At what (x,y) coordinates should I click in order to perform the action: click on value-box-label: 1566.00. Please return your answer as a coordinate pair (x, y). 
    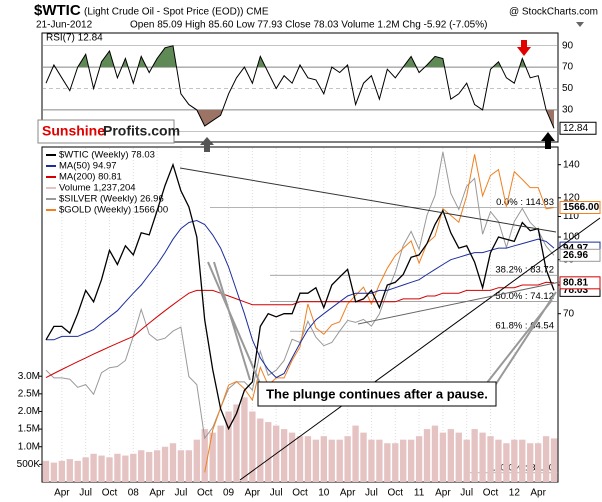
    Looking at the image, I should click on (581, 207).